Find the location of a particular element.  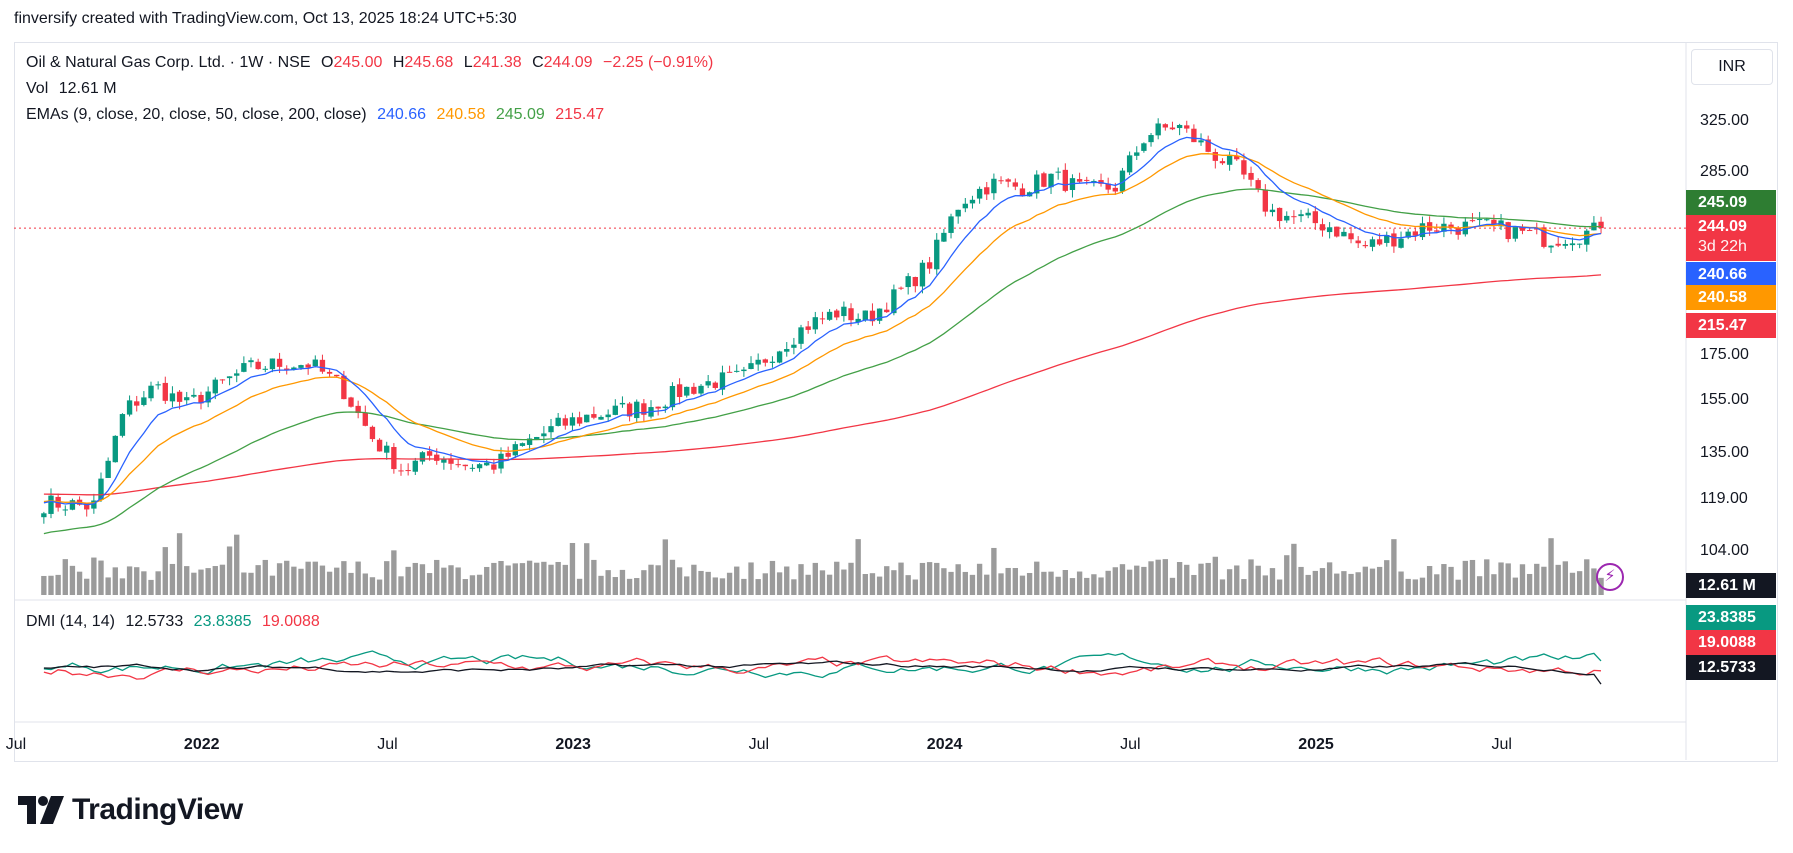

price-tick-label: 175.00 is located at coordinates (1724, 354).